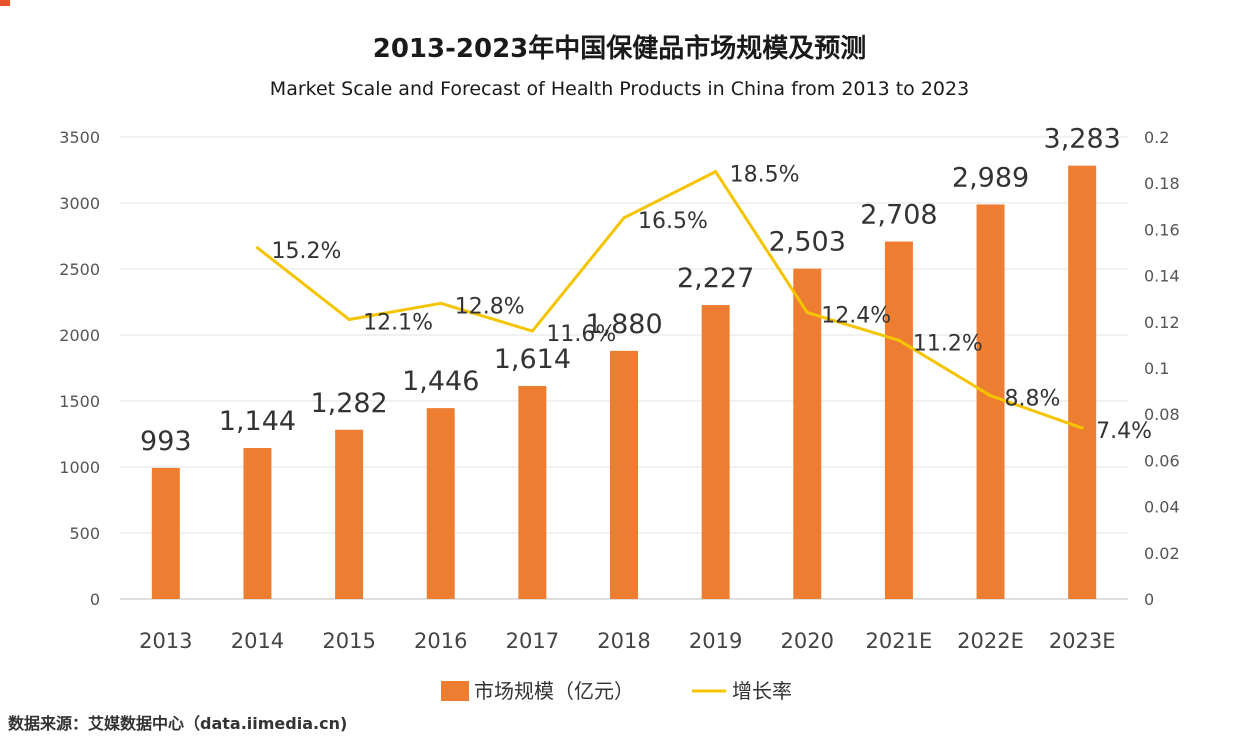 Image resolution: width=1239 pixels, height=744 pixels. What do you see at coordinates (79, 137) in the screenshot?
I see `y-left-tick: 3500` at bounding box center [79, 137].